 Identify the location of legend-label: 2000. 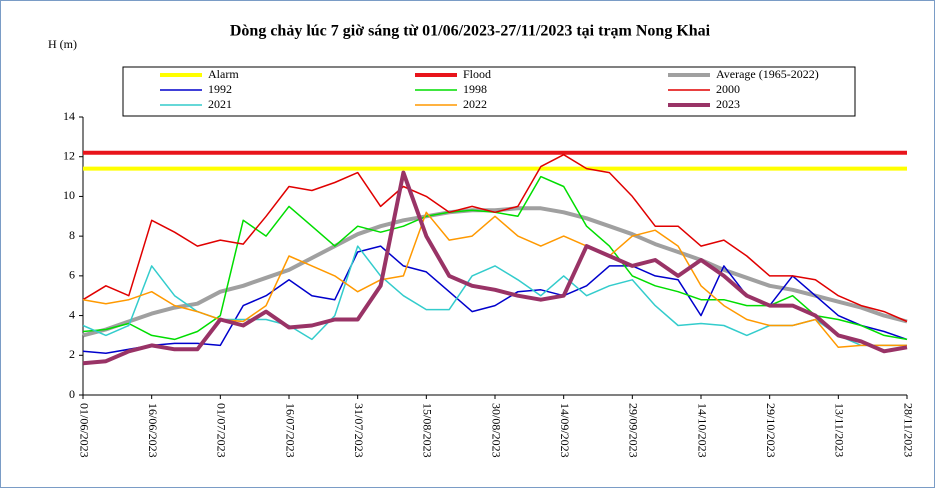
(728, 89).